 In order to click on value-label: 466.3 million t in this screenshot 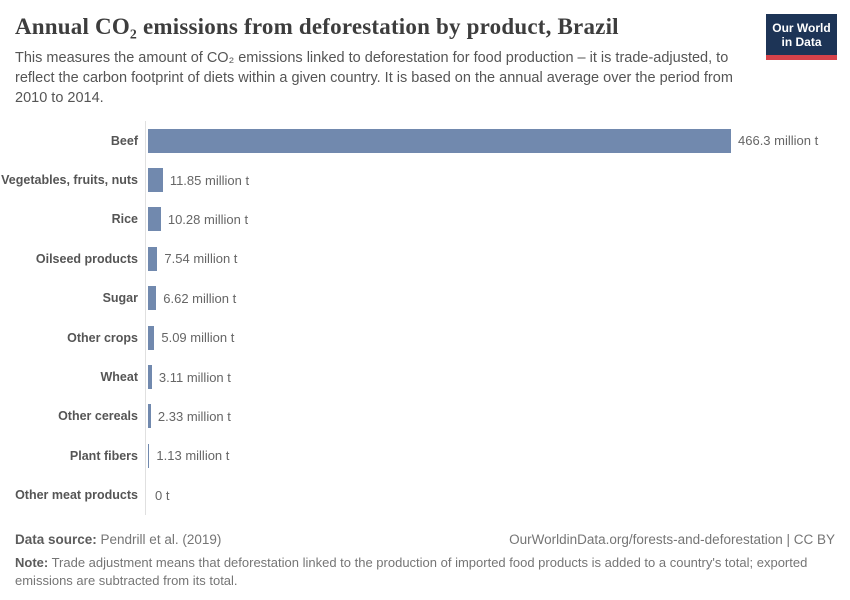, I will do `click(778, 141)`.